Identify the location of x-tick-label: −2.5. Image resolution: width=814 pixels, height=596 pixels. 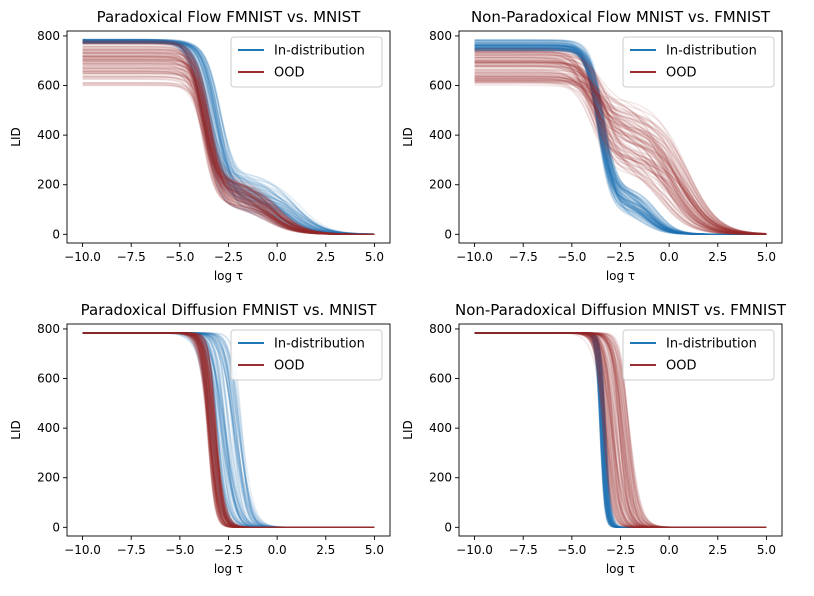
(228, 257).